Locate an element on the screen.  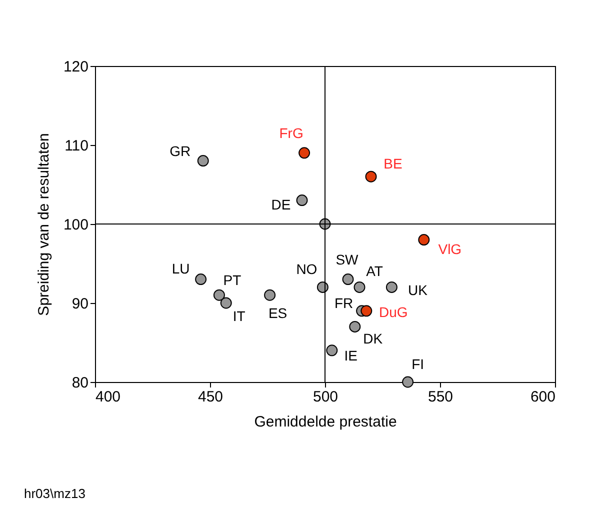
y-tick-label: 90 is located at coordinates (80, 304).